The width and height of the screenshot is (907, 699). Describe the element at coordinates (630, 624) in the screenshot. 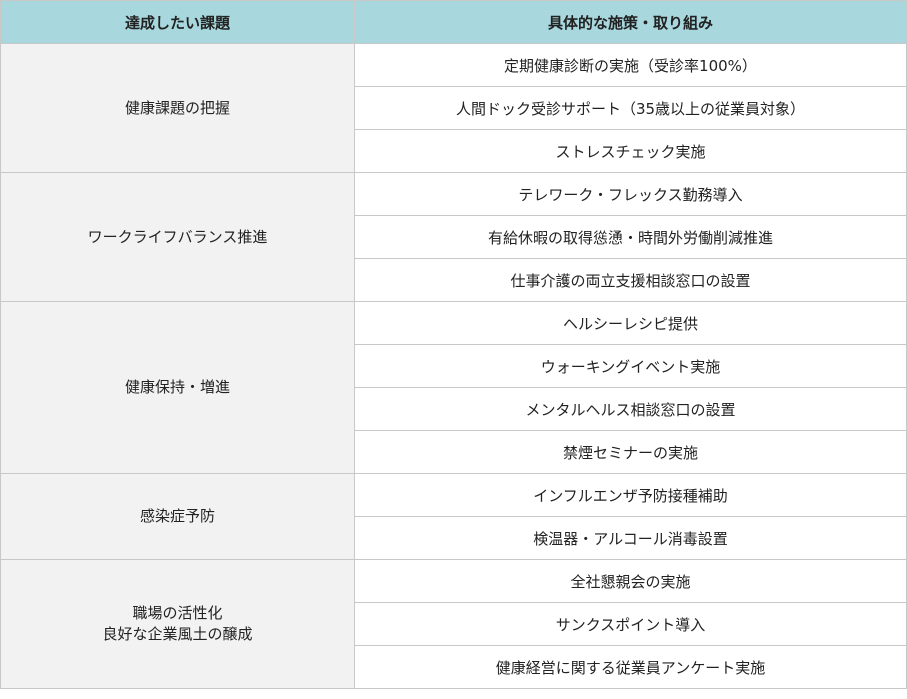

I see `measure-cell: サンクスポイント導入` at that location.